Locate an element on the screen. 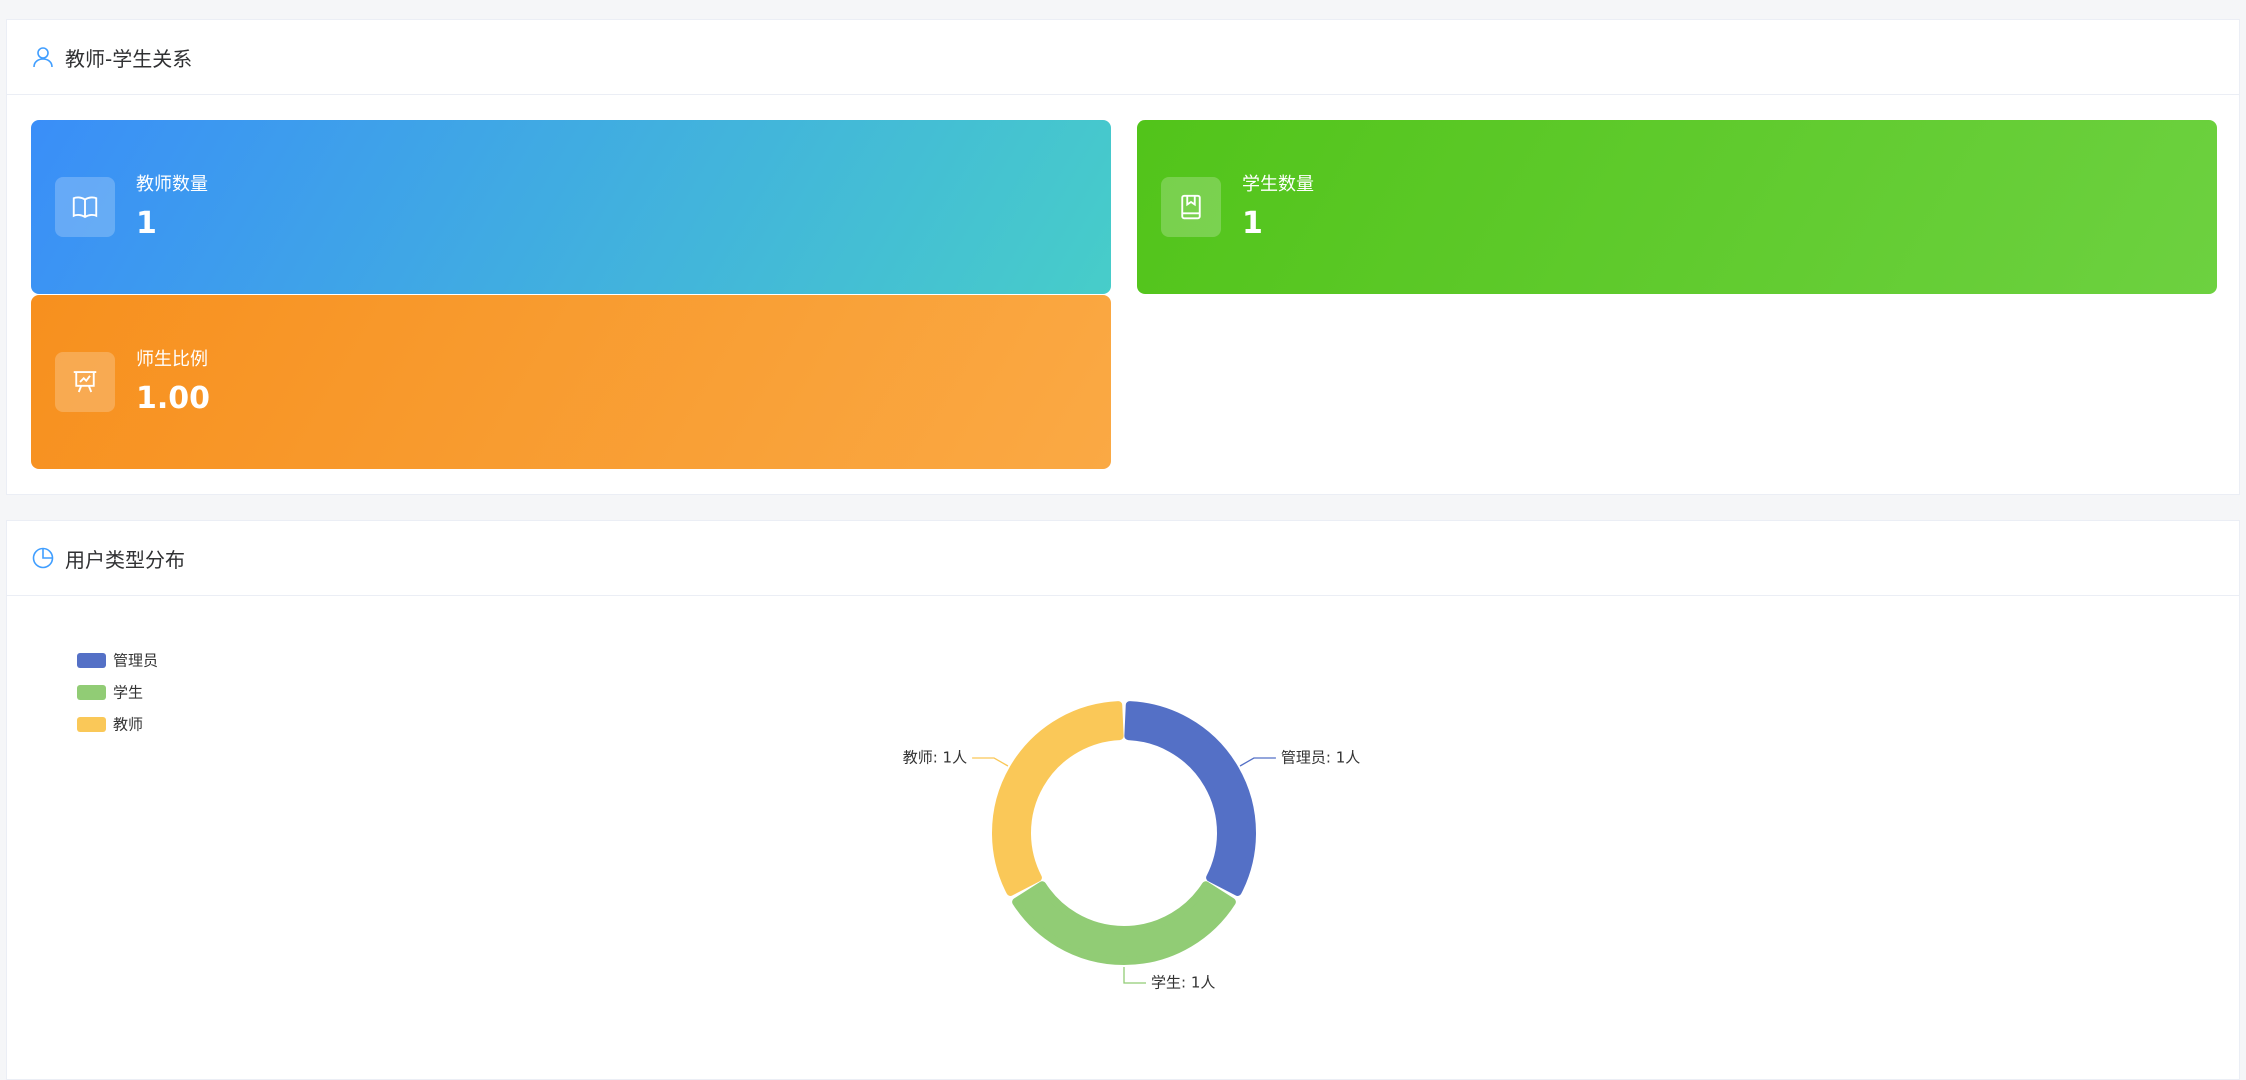  stat-card: 教师数量 1 is located at coordinates (571, 207).